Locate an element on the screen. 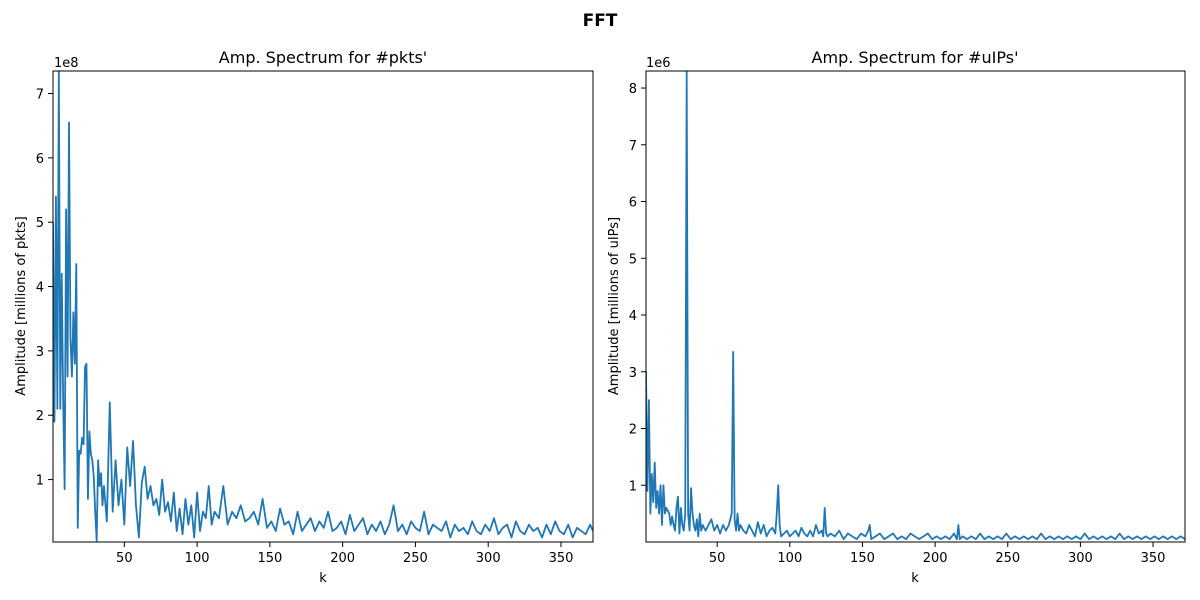 The height and width of the screenshot is (600, 1200). right-chart-xtick-label: 150 is located at coordinates (862, 558).